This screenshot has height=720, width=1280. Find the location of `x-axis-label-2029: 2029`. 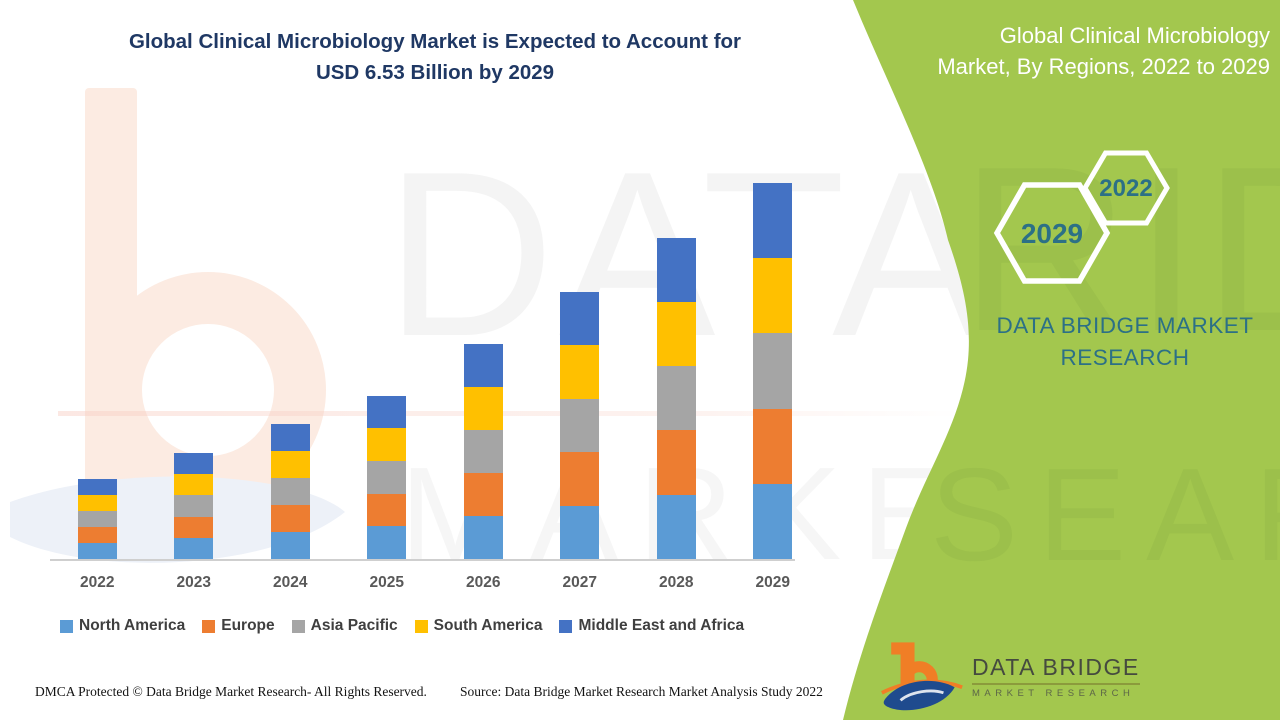

x-axis-label-2029: 2029 is located at coordinates (772, 582).